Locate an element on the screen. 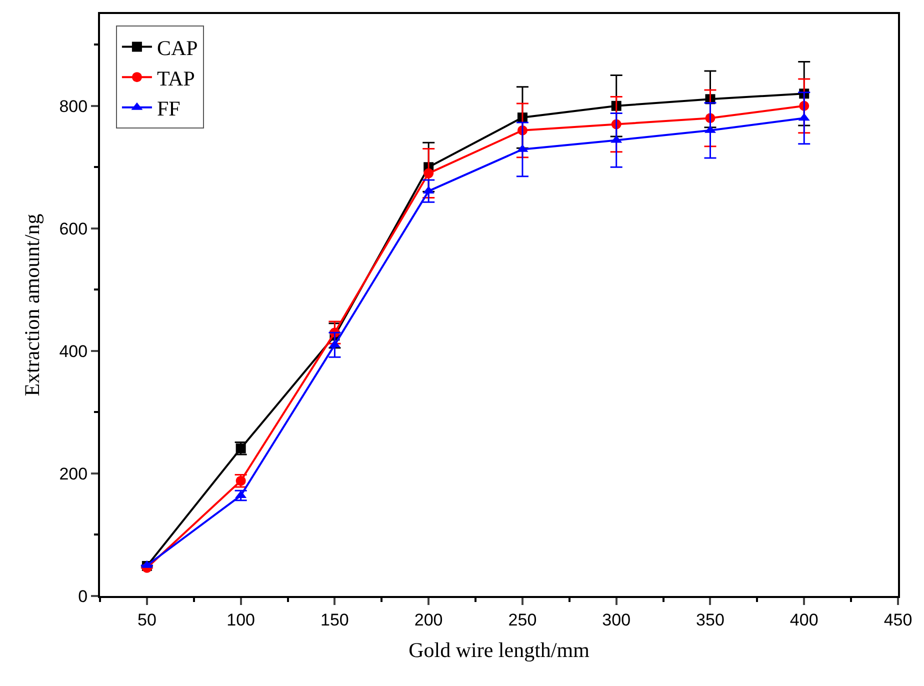 This screenshot has height=686, width=924. y-tick-label: 400 is located at coordinates (73, 351).